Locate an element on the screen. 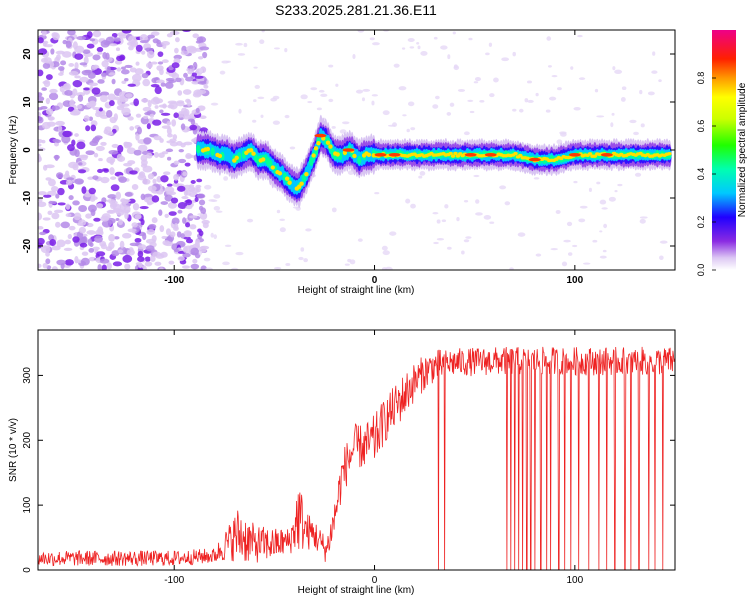 This screenshot has width=750, height=600. spectrogram-ylabel: Frequency (Hz) is located at coordinates (13, 150).